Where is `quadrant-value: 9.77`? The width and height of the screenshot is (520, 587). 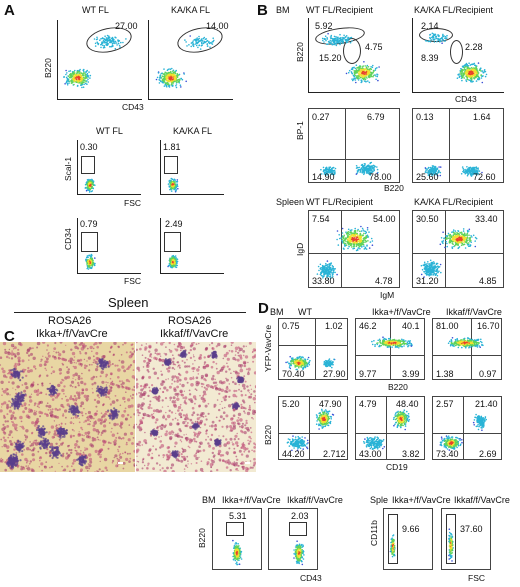 quadrant-value: 9.77 is located at coordinates (368, 374).